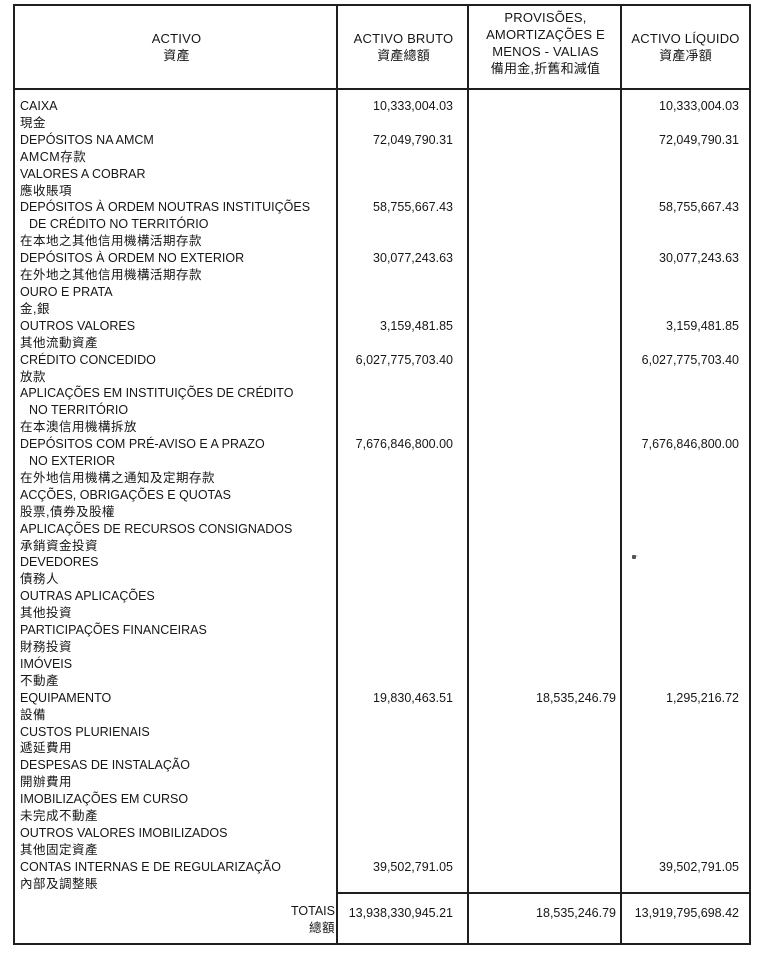  I want to click on row-label-pt: CRÉDITO CONCEDIDO, so click(88, 359).